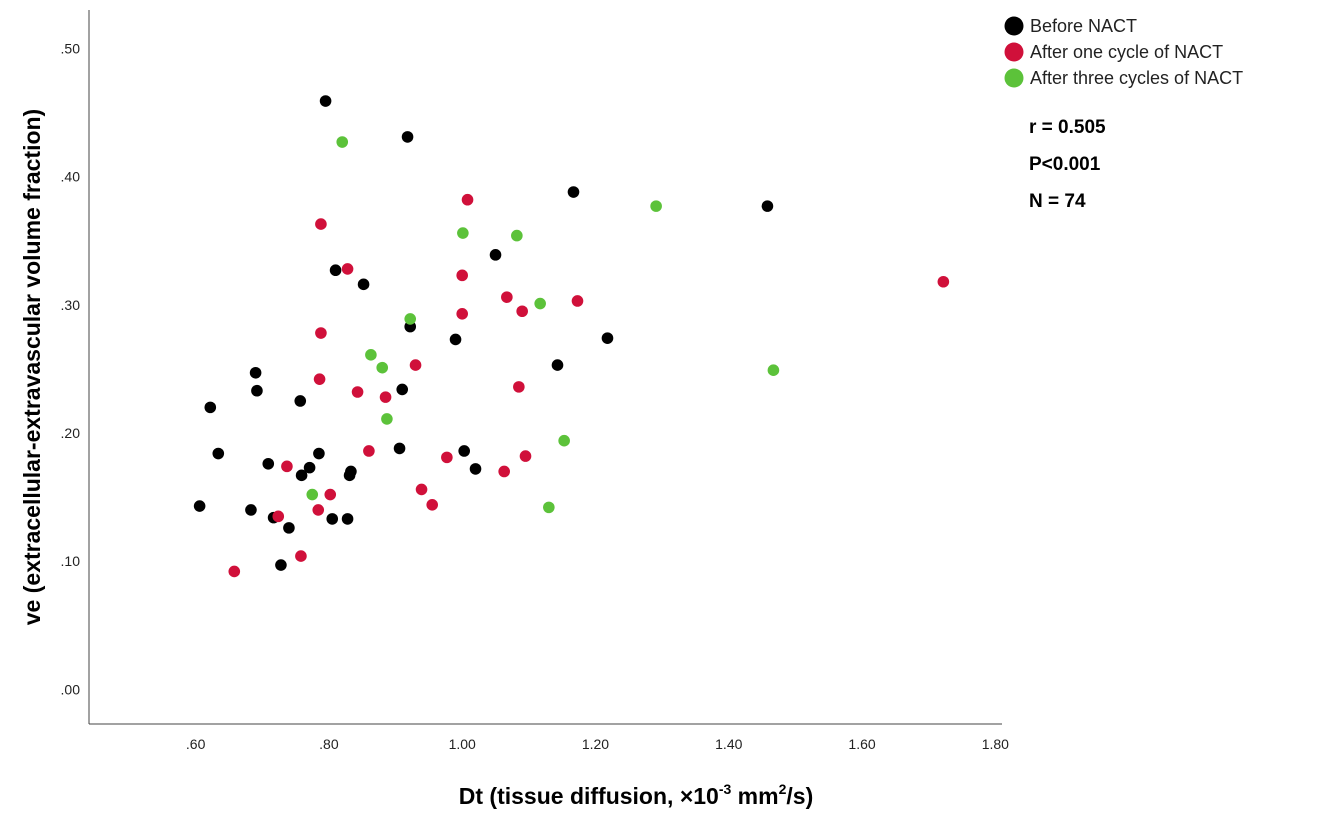 The image size is (1337, 829). What do you see at coordinates (728, 744) in the screenshot?
I see `x-tick-label: 1.40` at bounding box center [728, 744].